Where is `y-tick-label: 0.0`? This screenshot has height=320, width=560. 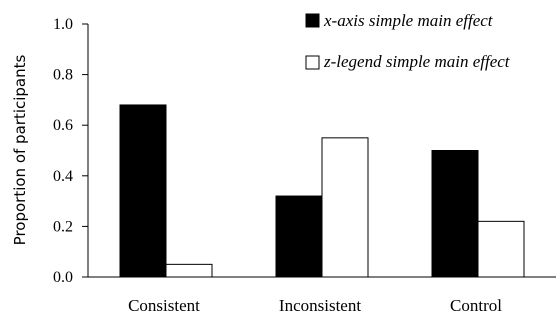 y-tick-label: 0.0 is located at coordinates (63, 277).